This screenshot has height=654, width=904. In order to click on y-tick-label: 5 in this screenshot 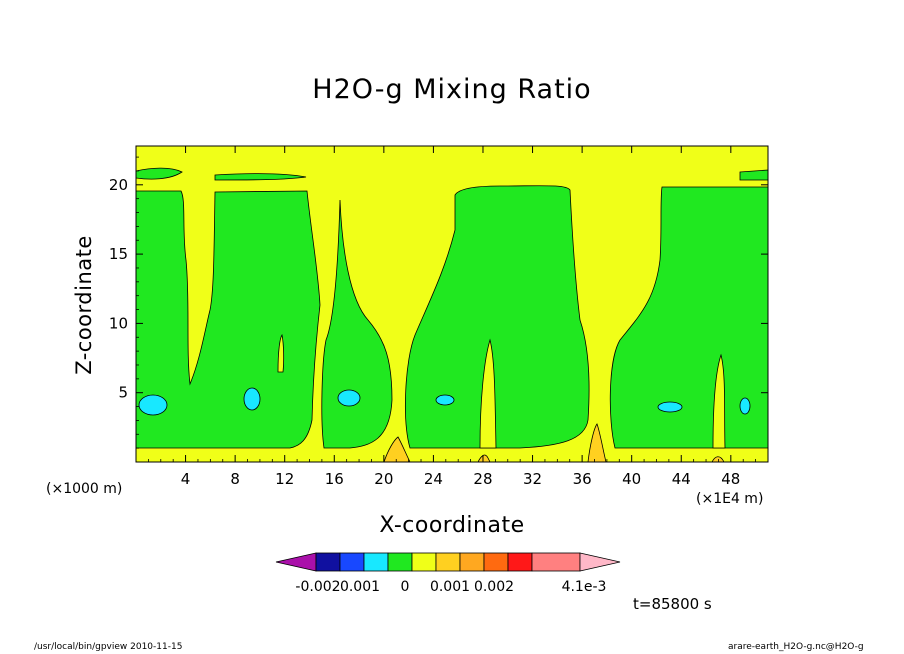, I will do `click(123, 393)`.